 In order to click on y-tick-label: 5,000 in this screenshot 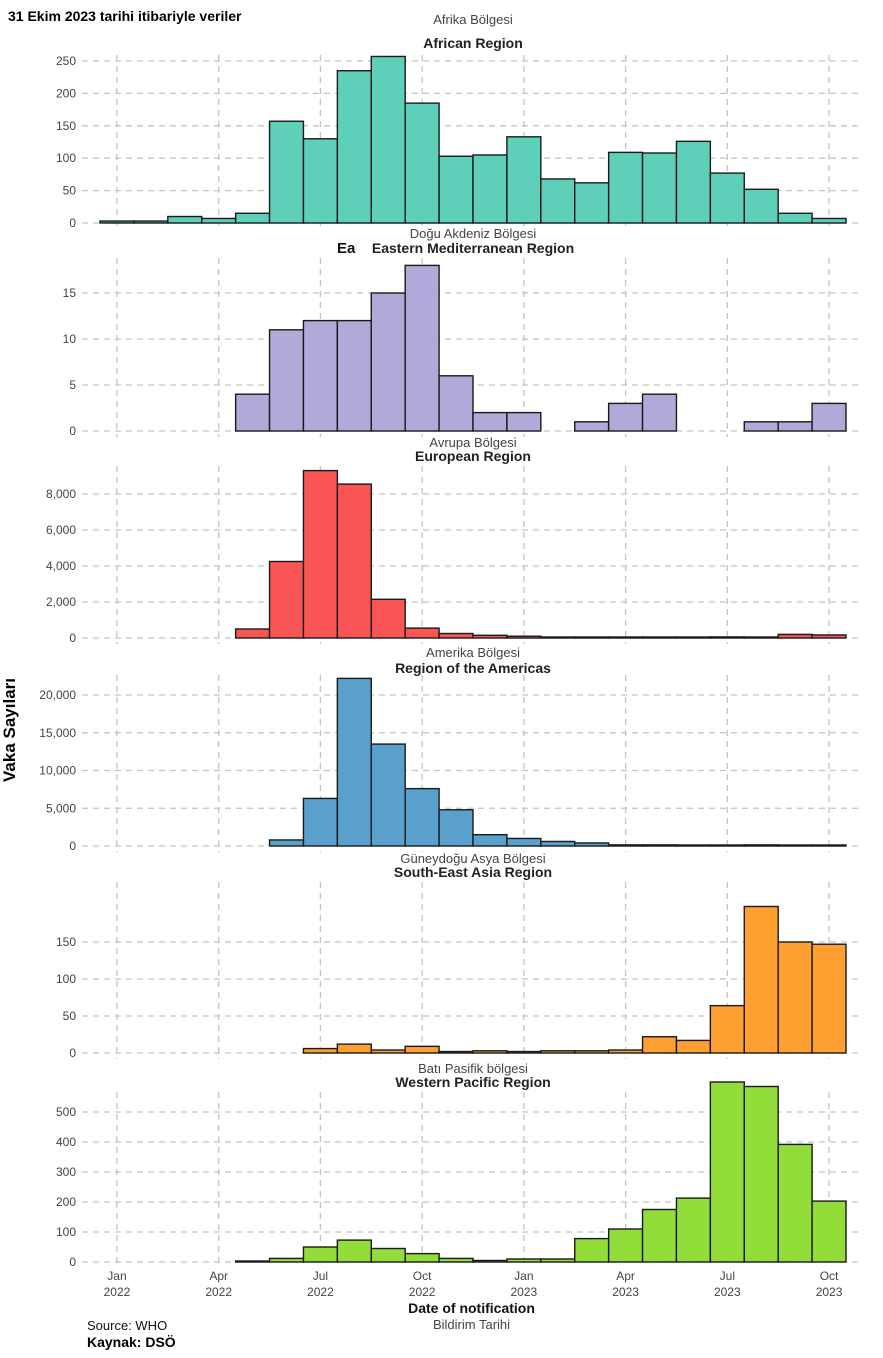, I will do `click(61, 808)`.